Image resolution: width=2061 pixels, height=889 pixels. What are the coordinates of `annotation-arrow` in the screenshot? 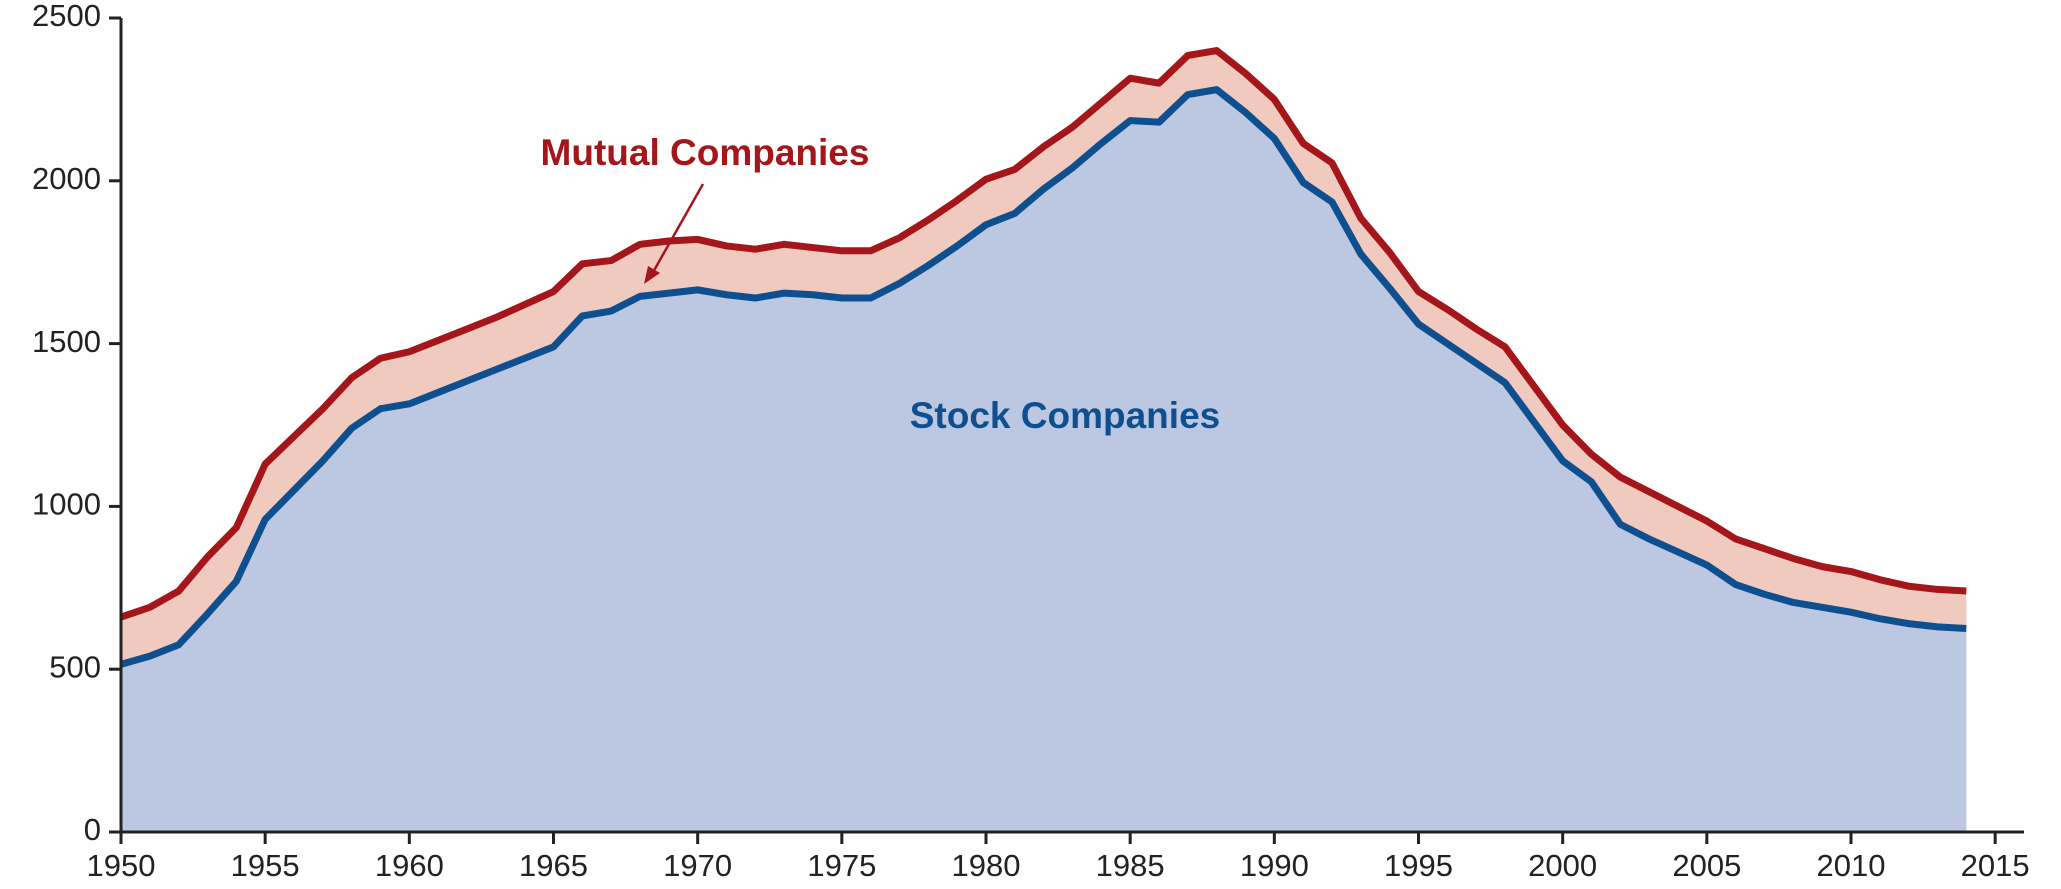 It's located at (677, 229).